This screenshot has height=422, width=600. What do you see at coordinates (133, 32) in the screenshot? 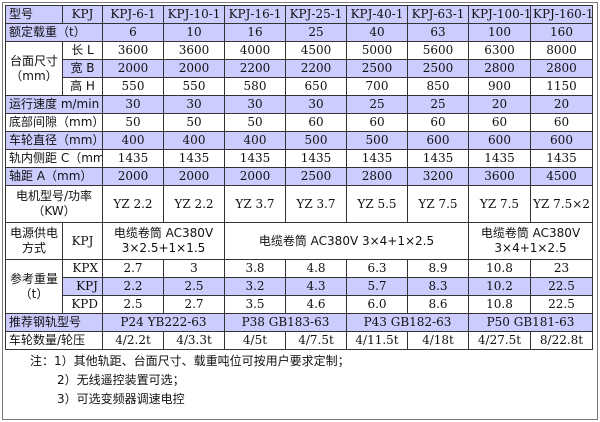
I see `value-cell: 6` at bounding box center [133, 32].